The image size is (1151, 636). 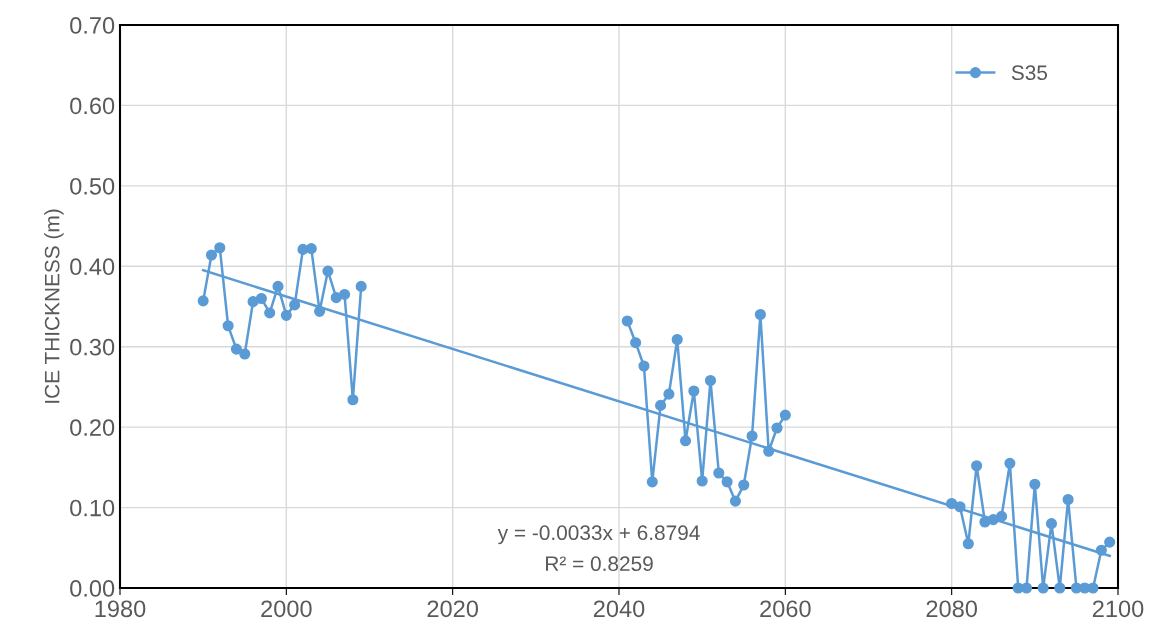 What do you see at coordinates (598, 535) in the screenshot?
I see `annotation: y = -0.0033x + 6.8794` at bounding box center [598, 535].